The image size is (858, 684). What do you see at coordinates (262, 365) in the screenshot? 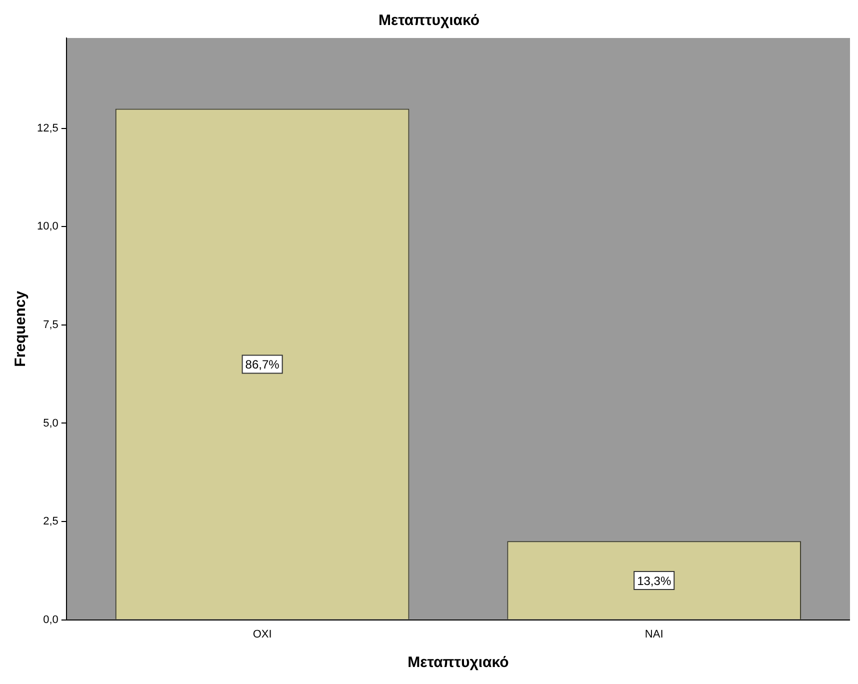
I see `annotation: 86,7%` at bounding box center [262, 365].